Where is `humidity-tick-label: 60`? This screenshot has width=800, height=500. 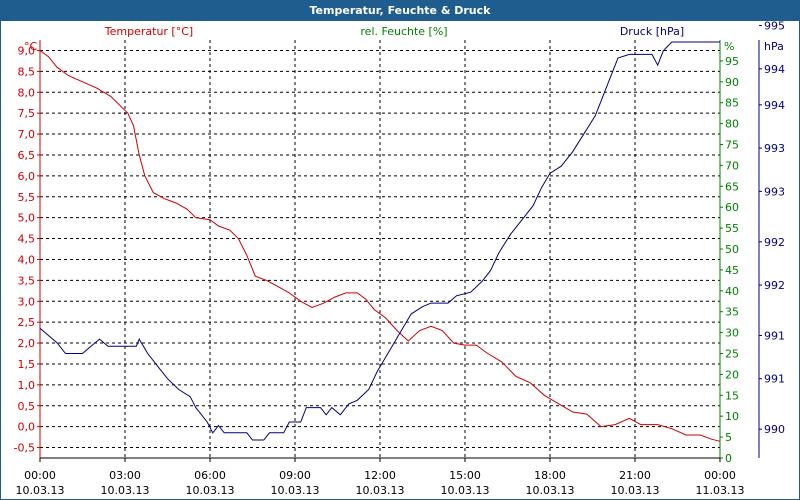 humidity-tick-label: 60 is located at coordinates (732, 207).